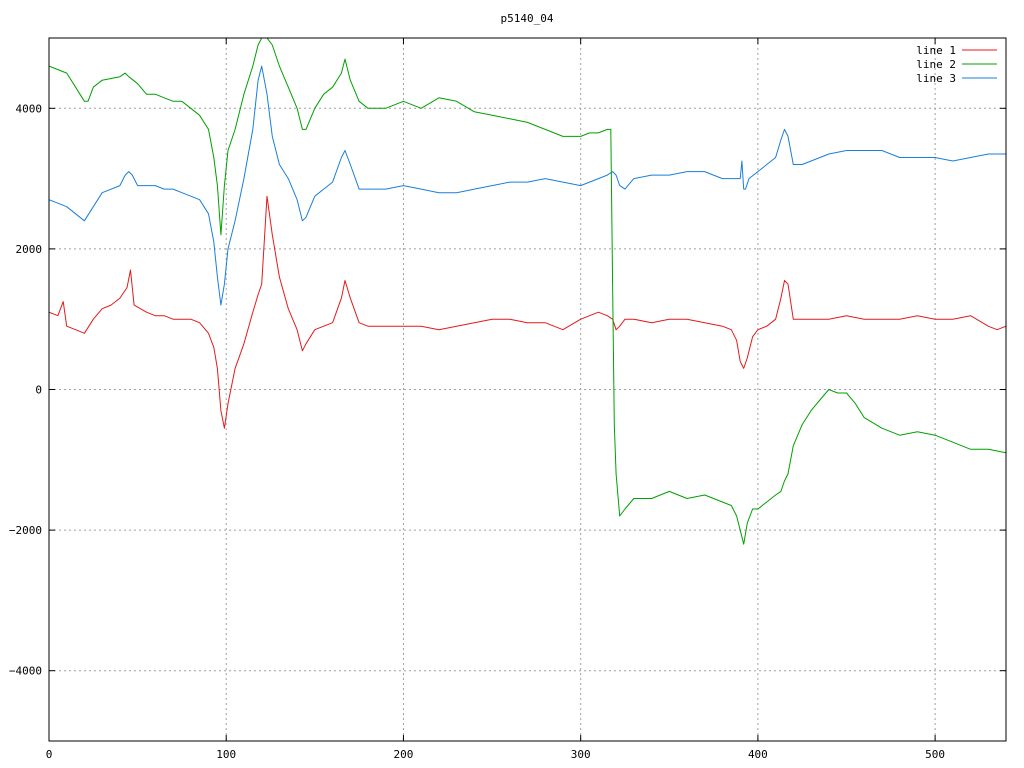  I want to click on y-tick-label: 0, so click(38, 390).